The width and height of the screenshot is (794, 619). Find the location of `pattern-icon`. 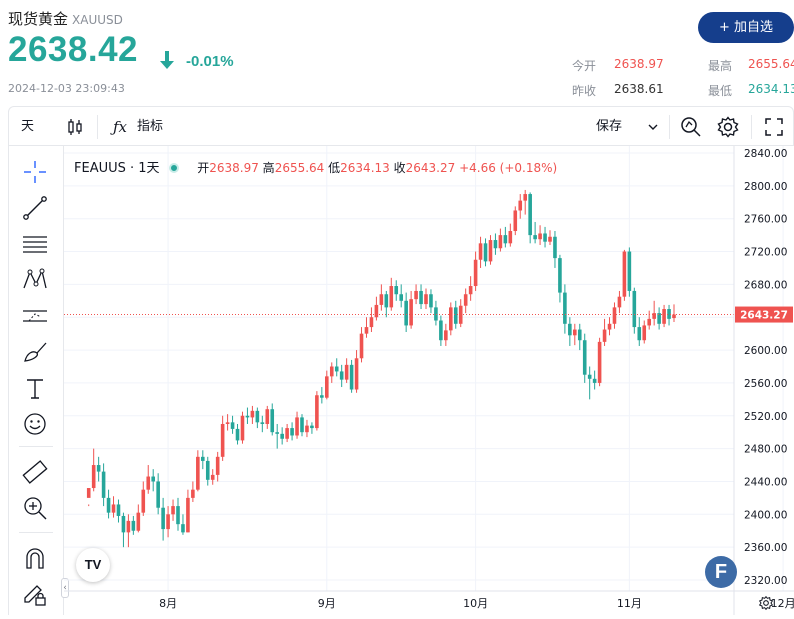

pattern-icon is located at coordinates (35, 280).